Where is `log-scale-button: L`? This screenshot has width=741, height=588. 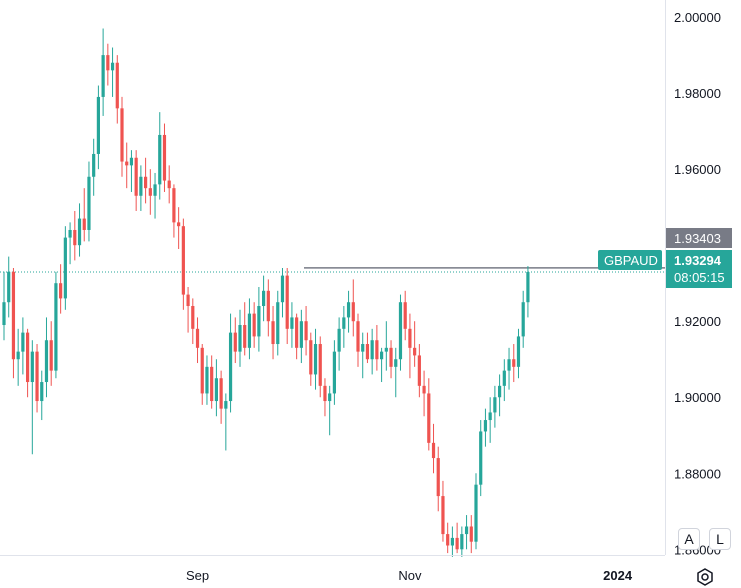
log-scale-button: L is located at coordinates (720, 539).